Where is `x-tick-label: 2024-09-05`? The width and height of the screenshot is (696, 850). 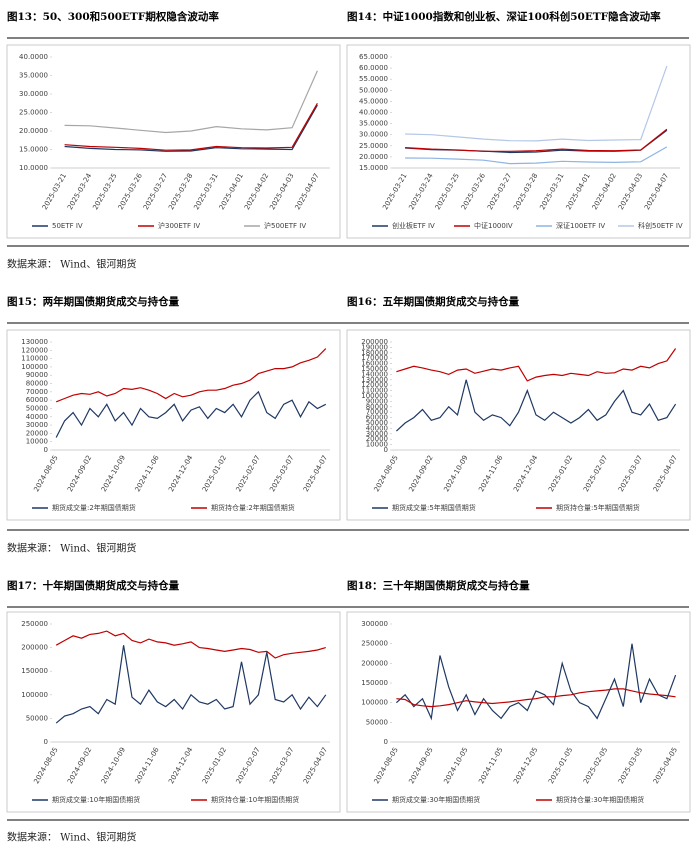 x-tick-label: 2024-09-05 is located at coordinates (420, 765).